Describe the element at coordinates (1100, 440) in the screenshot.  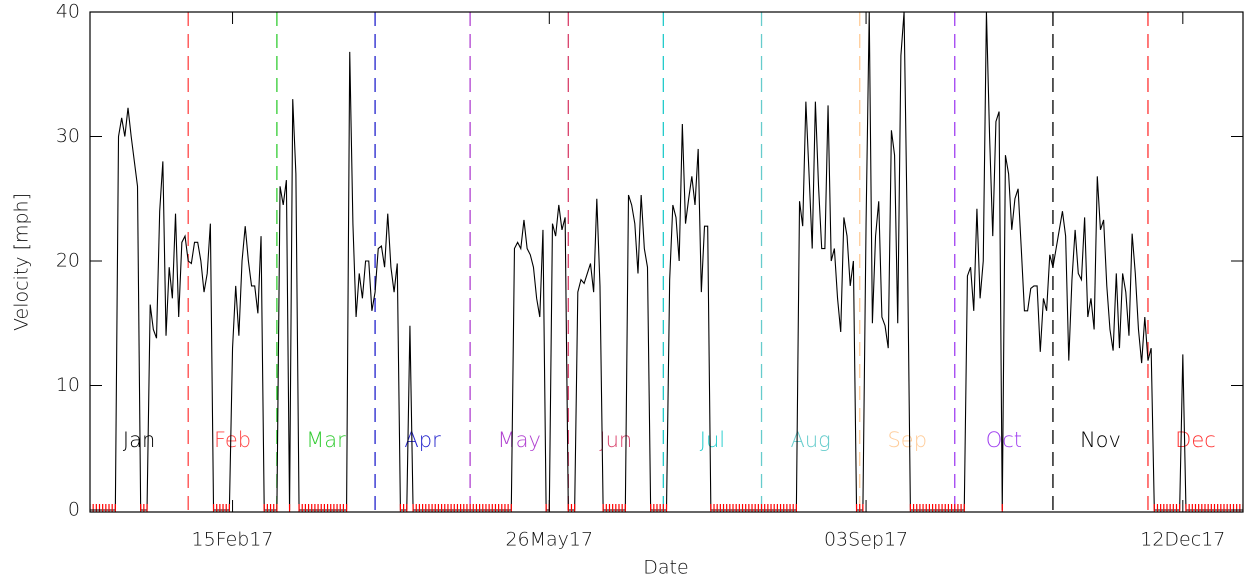
I see `month-label: Nov` at that location.